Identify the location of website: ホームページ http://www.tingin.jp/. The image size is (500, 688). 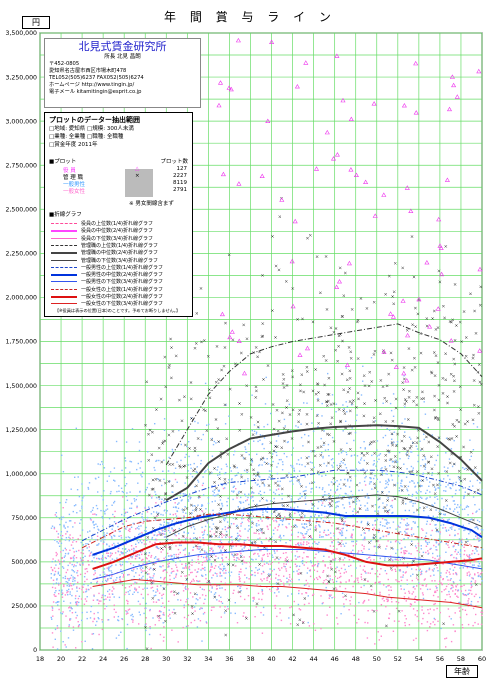
(92, 85).